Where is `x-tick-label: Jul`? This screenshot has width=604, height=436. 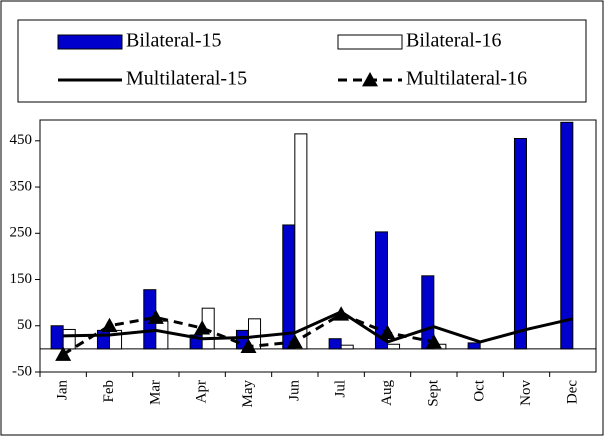
x-tick-label: Jul is located at coordinates (341, 389).